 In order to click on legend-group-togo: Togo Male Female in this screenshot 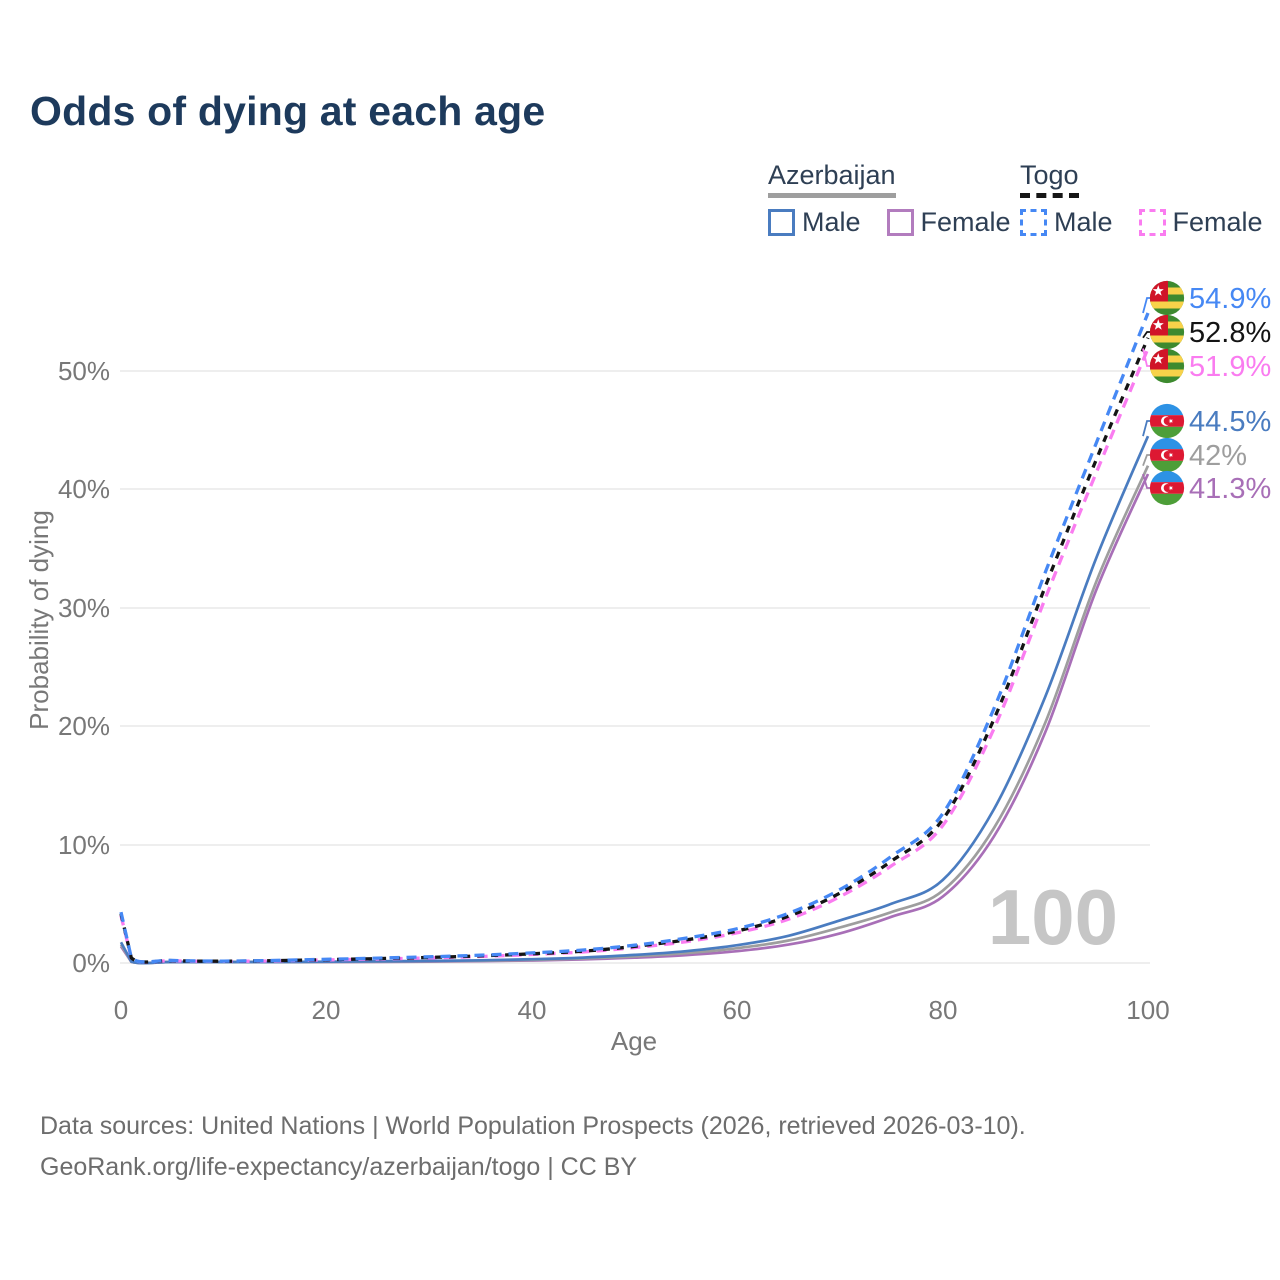, I will do `click(1141, 199)`.